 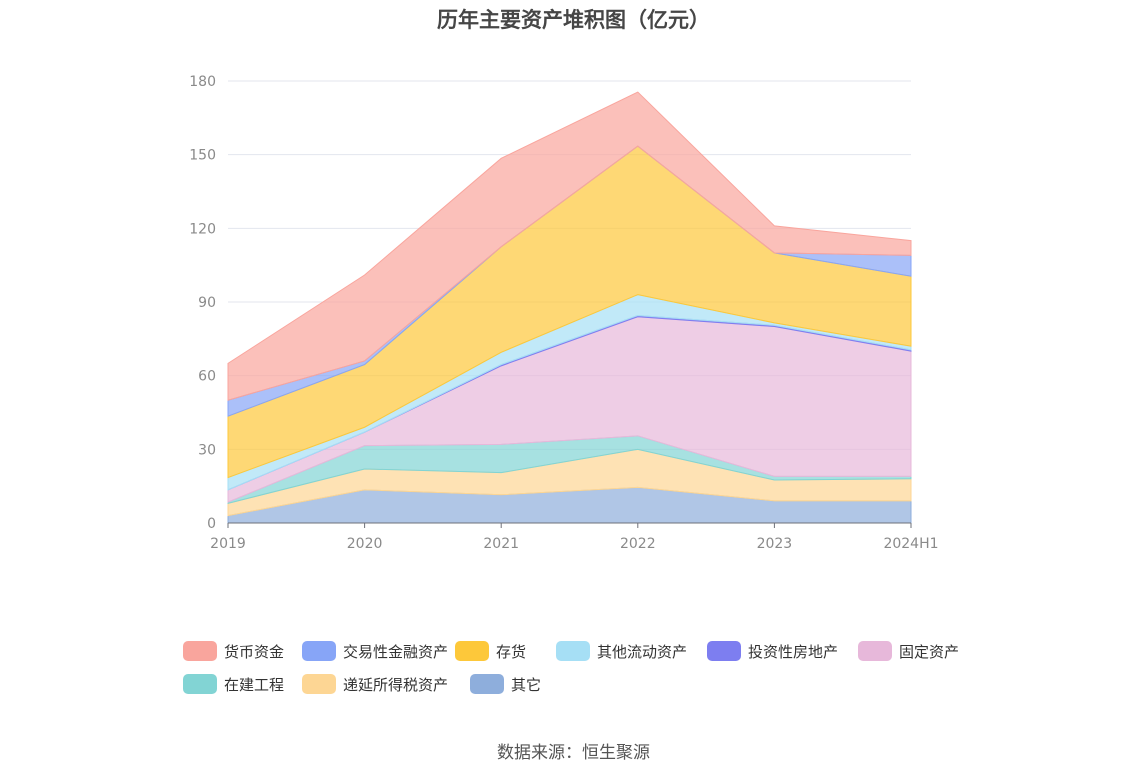 I want to click on y-tick-label: 0, so click(x=211, y=524).